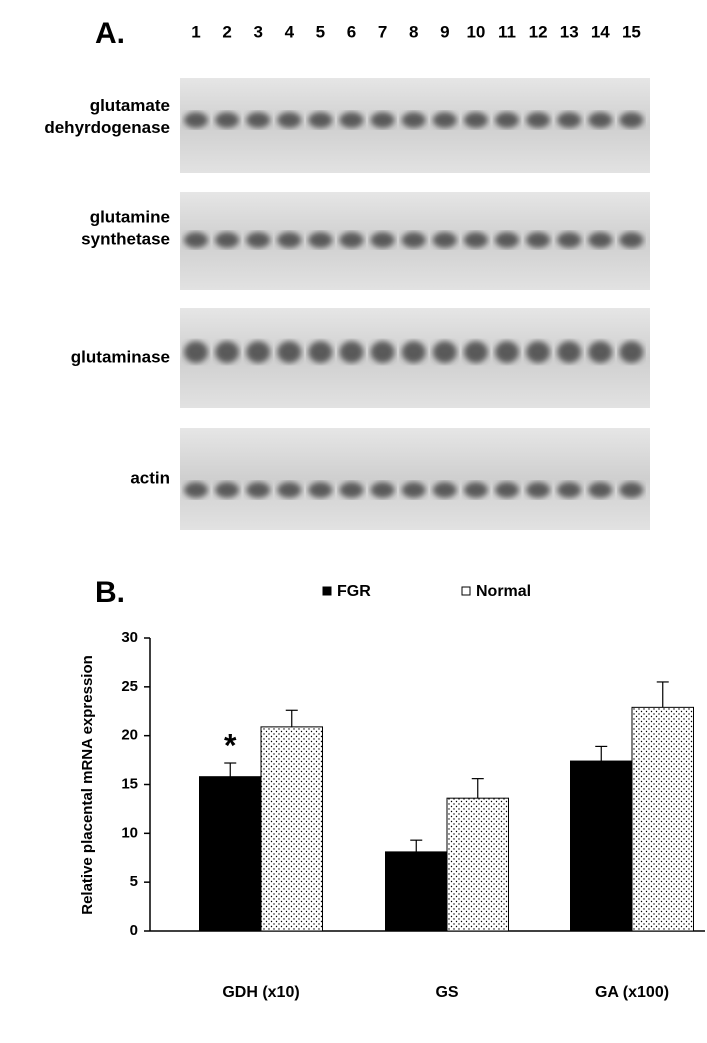 This screenshot has width=707, height=1043. What do you see at coordinates (413, 31) in the screenshot?
I see `lane-number: 8` at bounding box center [413, 31].